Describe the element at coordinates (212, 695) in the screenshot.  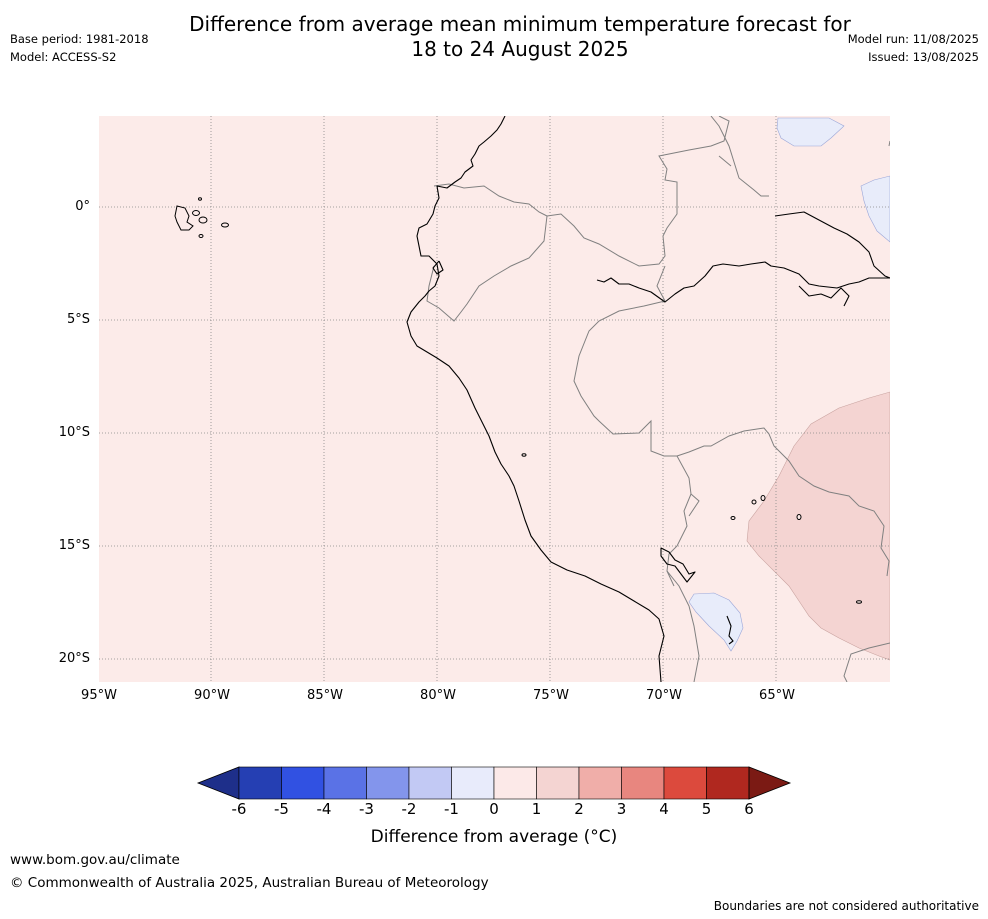
I see `lon-label-90w: 90°W` at that location.